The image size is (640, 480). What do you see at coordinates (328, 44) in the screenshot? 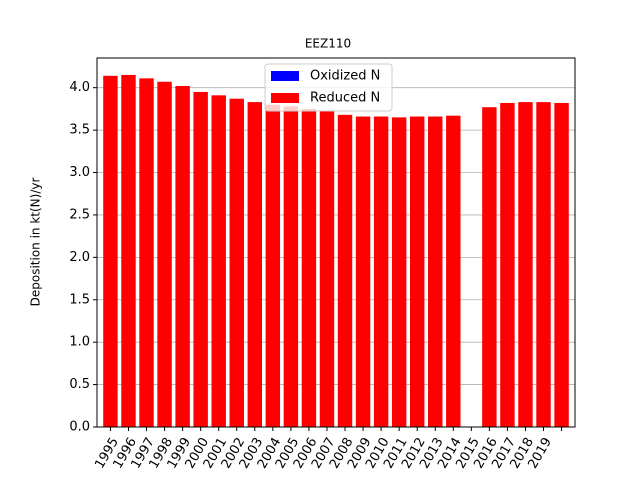
I see `chart-title: EEZ110` at bounding box center [328, 44].